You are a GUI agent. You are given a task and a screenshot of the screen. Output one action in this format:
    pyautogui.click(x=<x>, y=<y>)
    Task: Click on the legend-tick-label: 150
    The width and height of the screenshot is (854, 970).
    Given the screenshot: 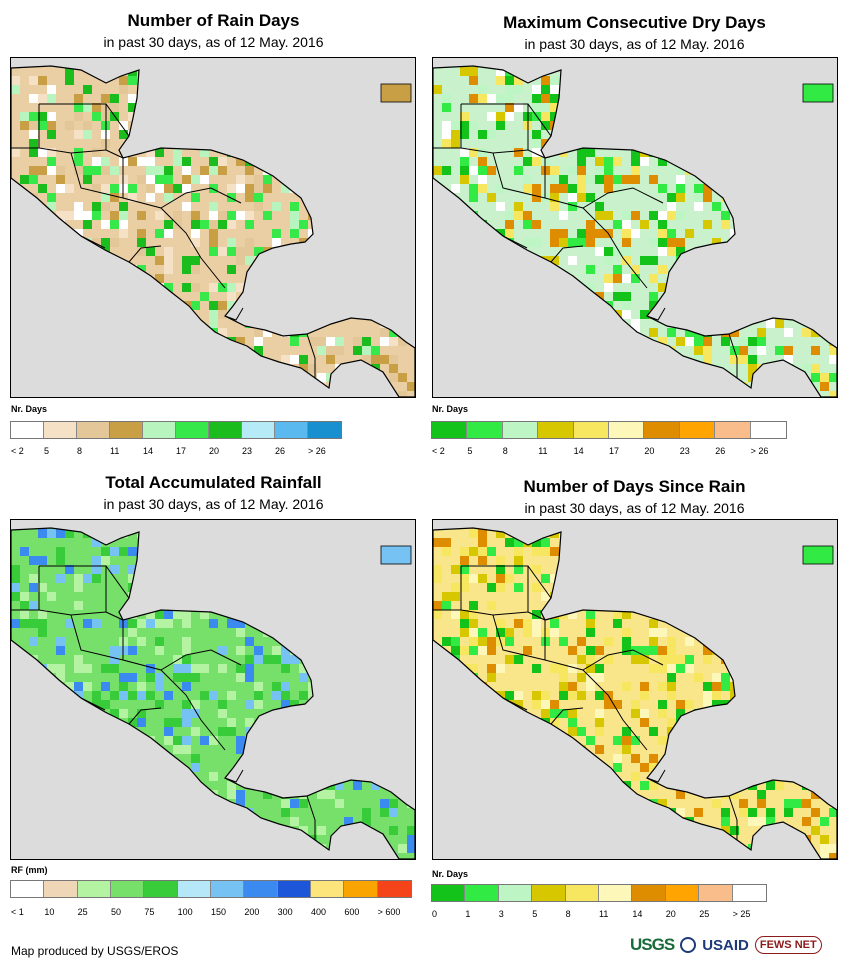 What is the action you would take?
    pyautogui.click(x=219, y=912)
    